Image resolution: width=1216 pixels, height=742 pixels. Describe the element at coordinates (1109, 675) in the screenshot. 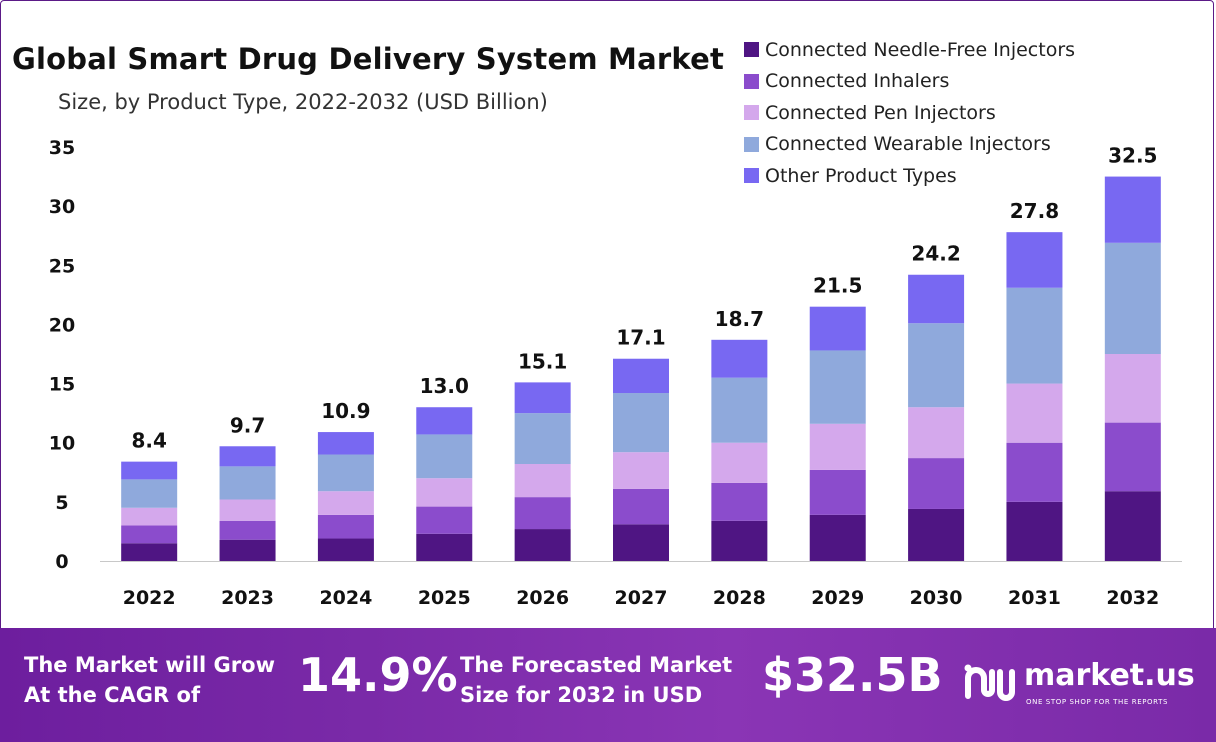

I see `market-us-logo-text: market.us` at that location.